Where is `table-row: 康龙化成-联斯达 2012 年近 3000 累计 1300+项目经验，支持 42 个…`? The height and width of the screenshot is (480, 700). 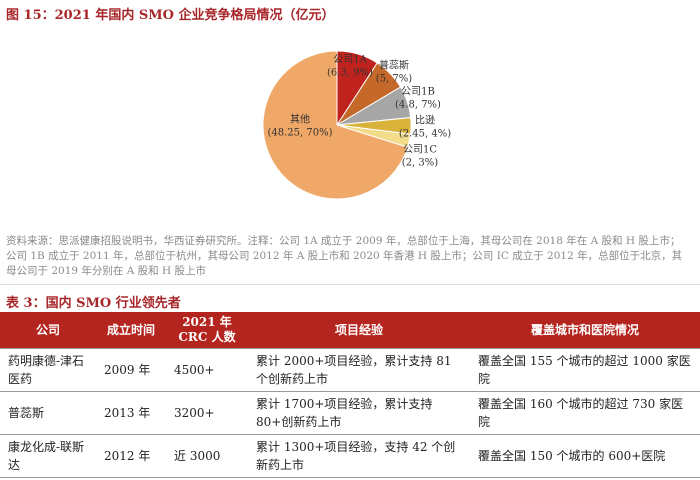
table-row: 康龙化成-联斯达 2012 年近 3000 累计 1300+项目经验，支持 42 个… is located at coordinates (350, 456).